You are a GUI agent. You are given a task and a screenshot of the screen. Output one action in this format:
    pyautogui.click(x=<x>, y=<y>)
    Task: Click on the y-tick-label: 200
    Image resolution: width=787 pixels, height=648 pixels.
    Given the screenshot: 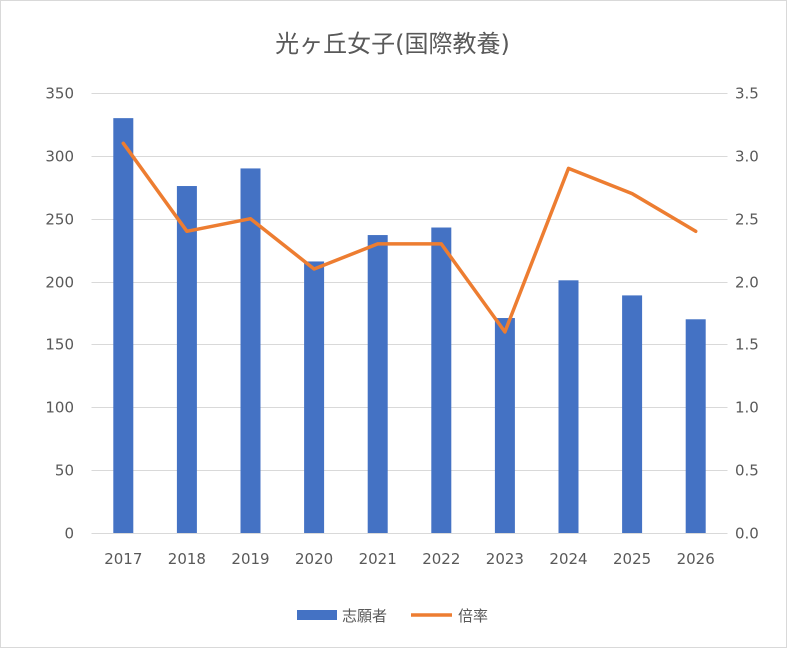 What is the action you would take?
    pyautogui.click(x=59, y=283)
    